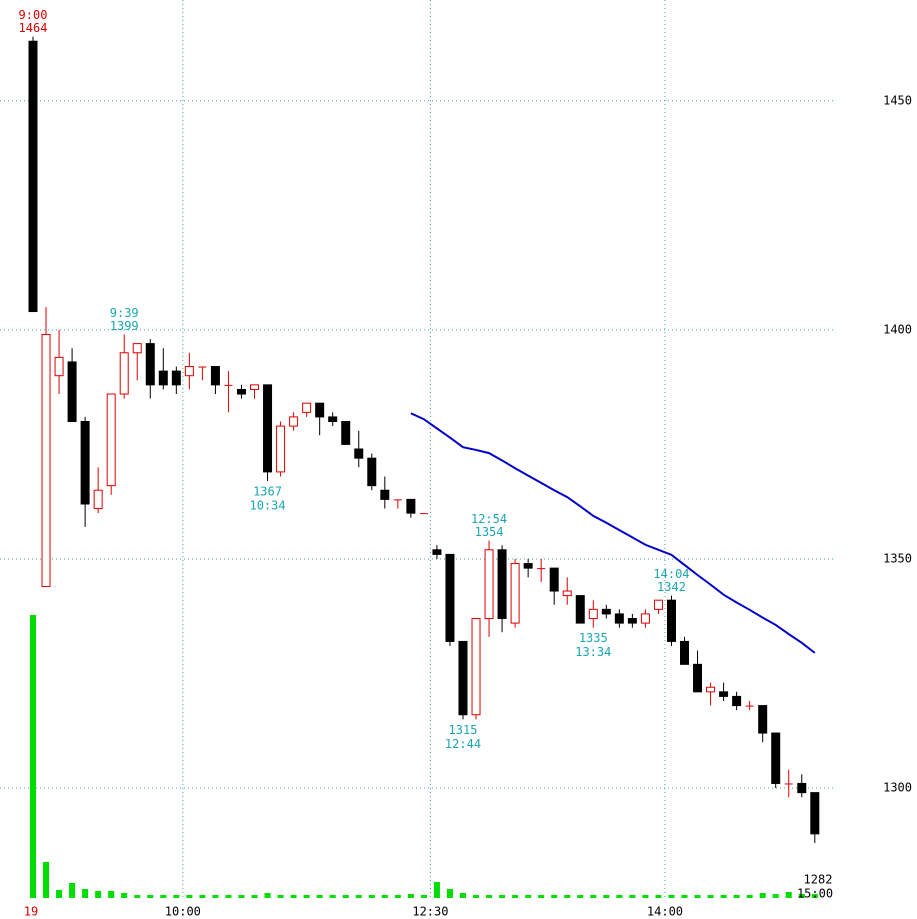 Image resolution: width=917 pixels, height=919 pixels. Describe the element at coordinates (897, 329) in the screenshot. I see `y-tick-label: 1400` at that location.